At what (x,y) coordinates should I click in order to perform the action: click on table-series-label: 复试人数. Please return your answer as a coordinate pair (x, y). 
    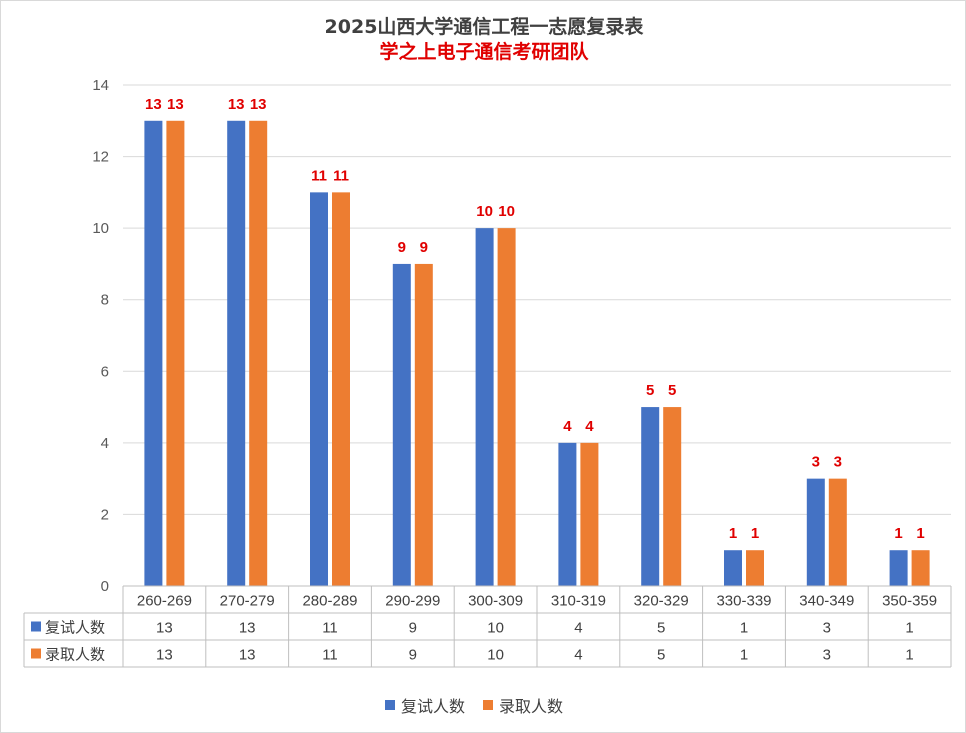
    Looking at the image, I should click on (75, 628).